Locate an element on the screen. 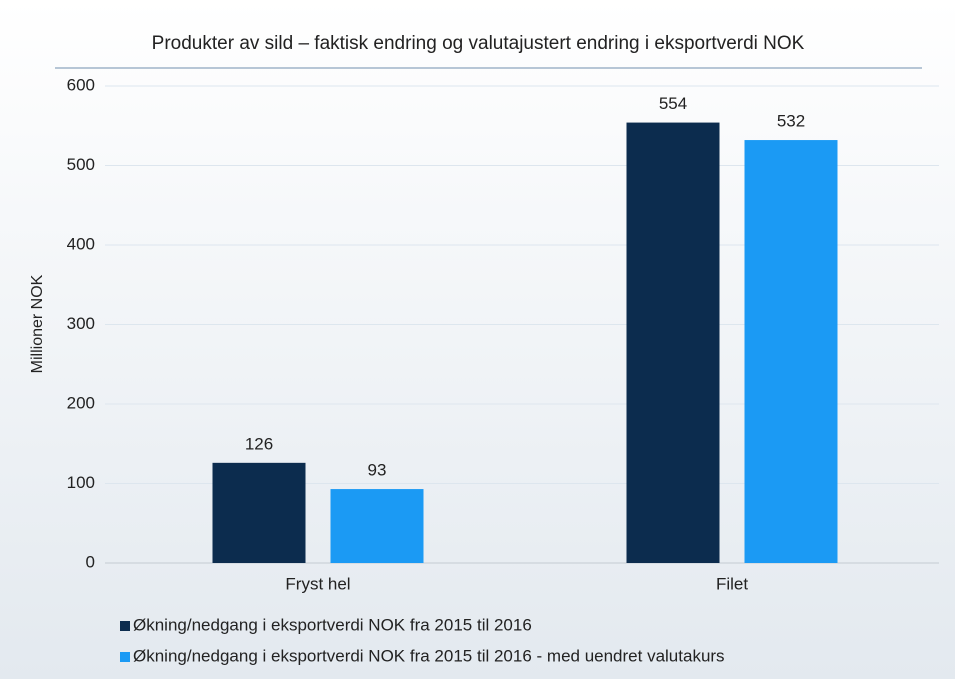  y-tick-label: 600 is located at coordinates (81, 84).